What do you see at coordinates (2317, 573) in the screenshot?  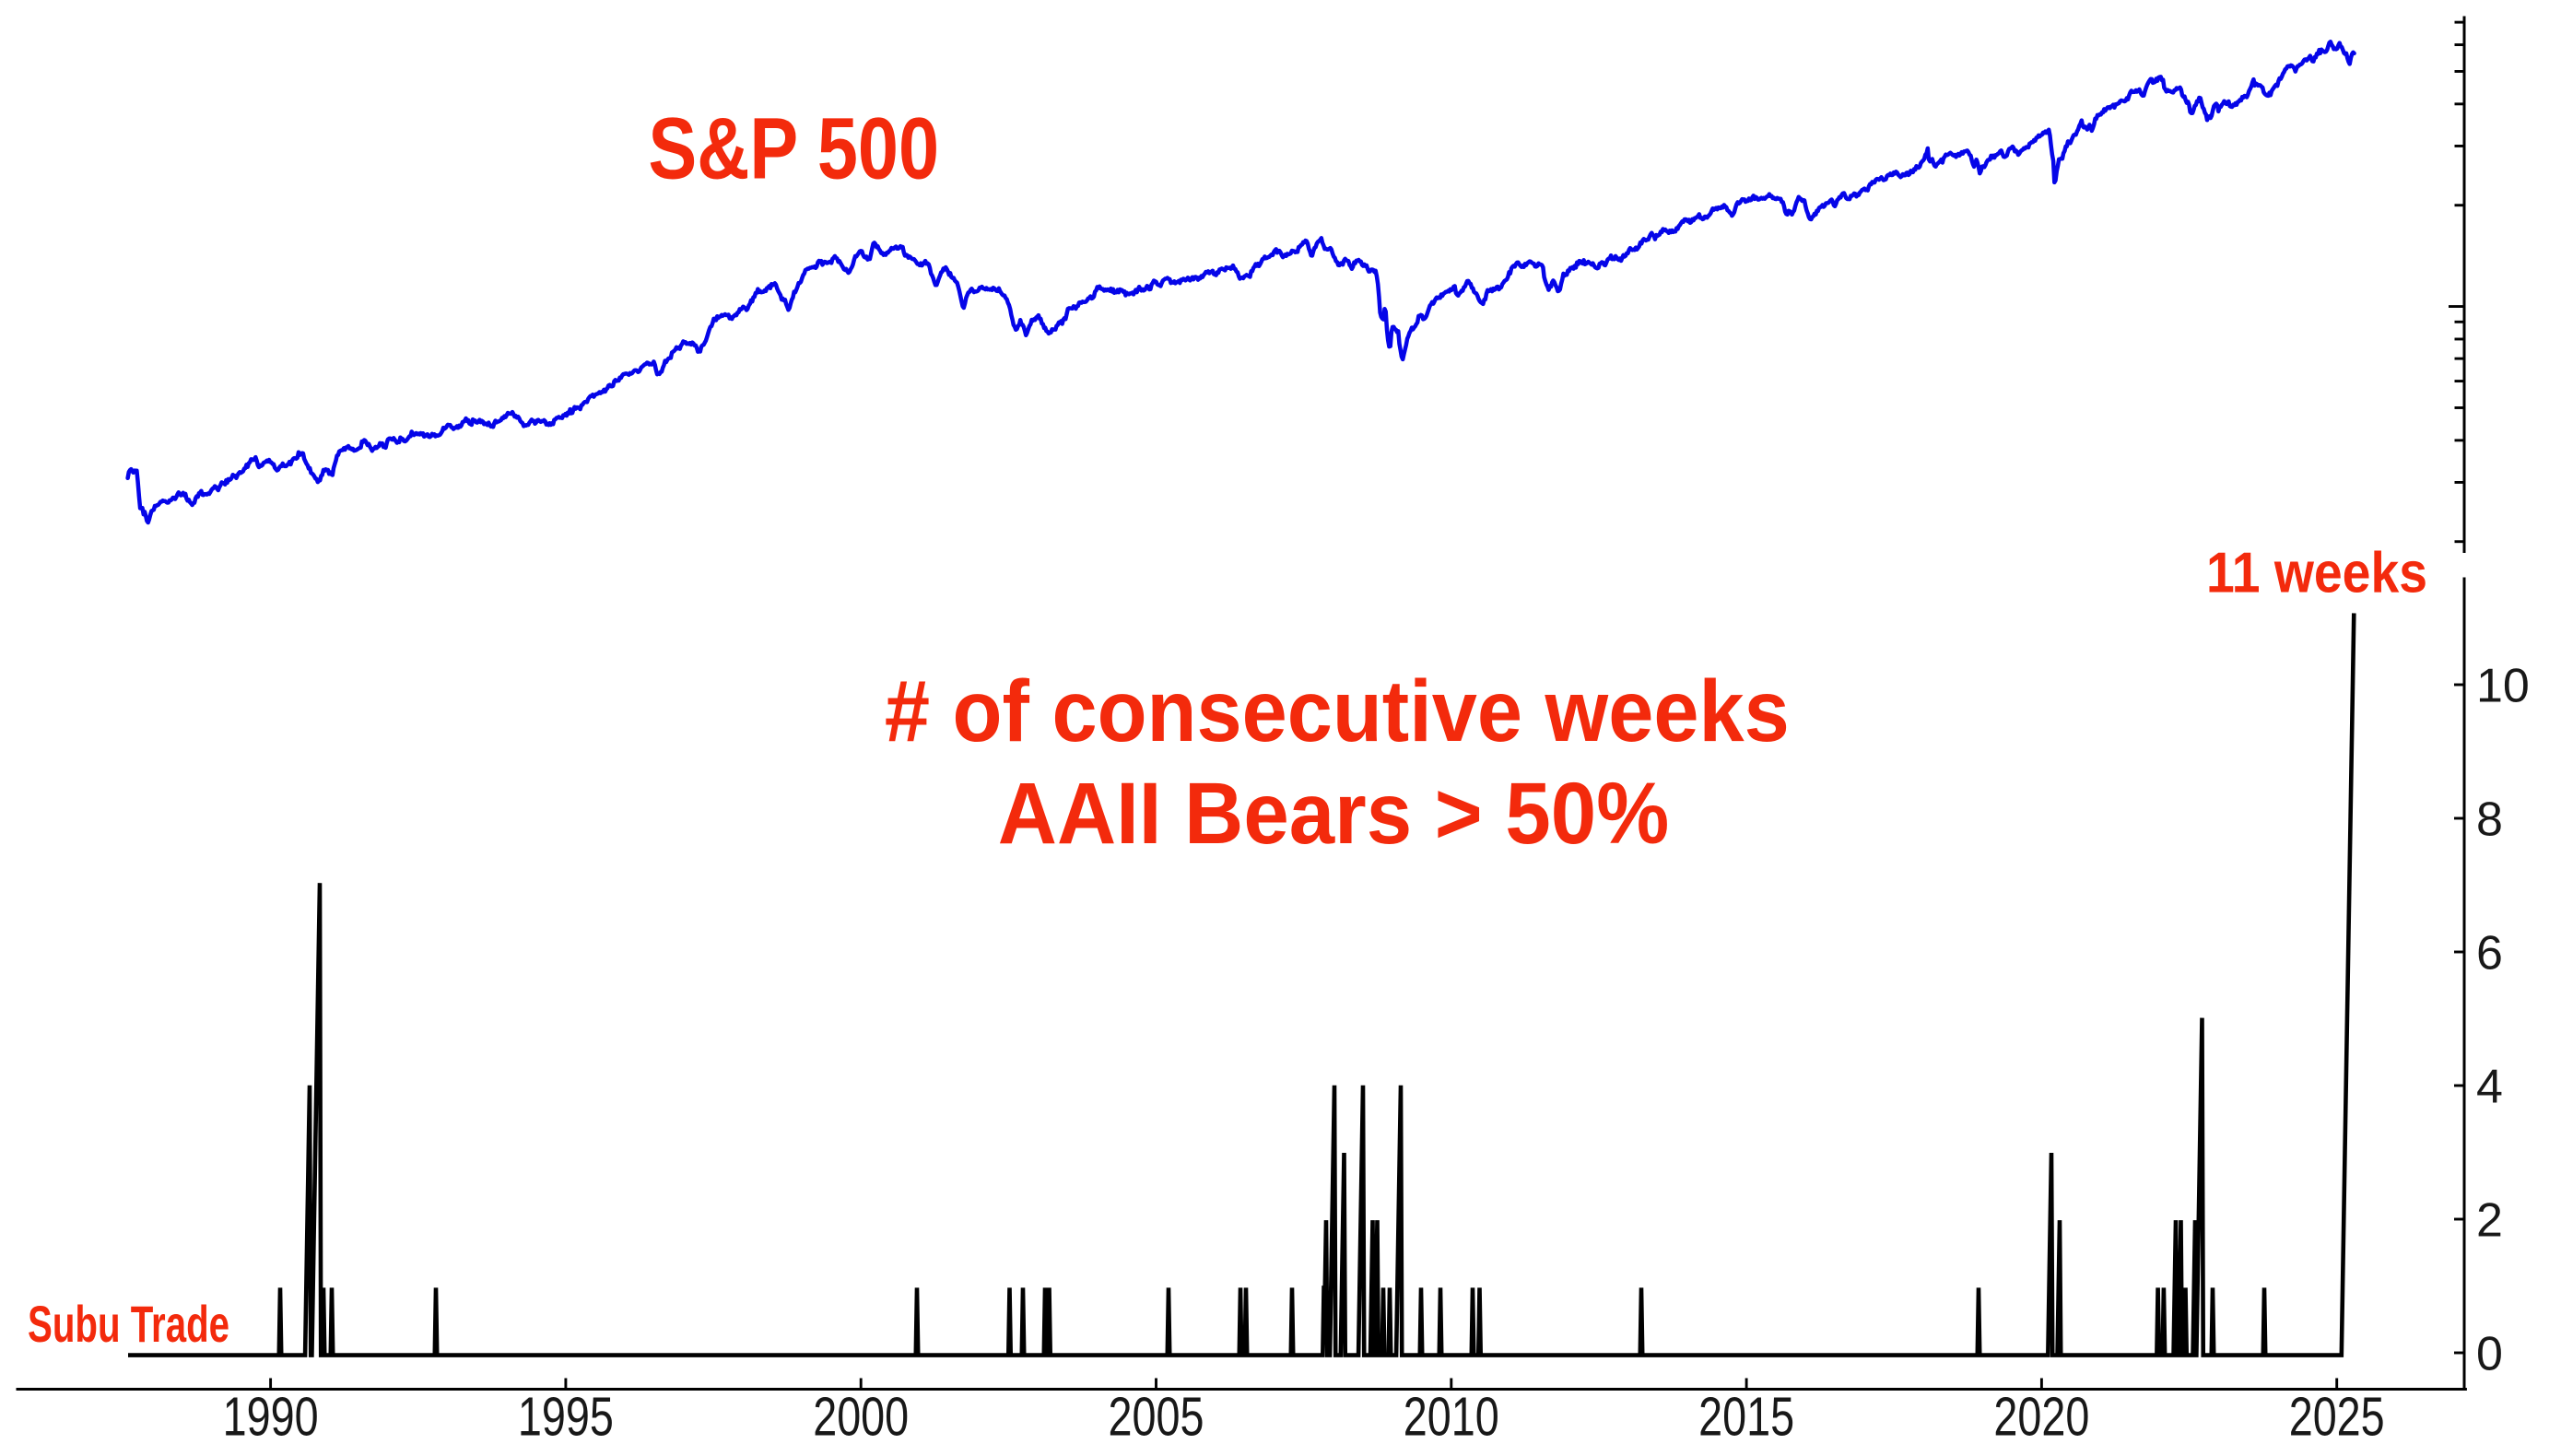 I see `svg-text: 11 weeks` at bounding box center [2317, 573].